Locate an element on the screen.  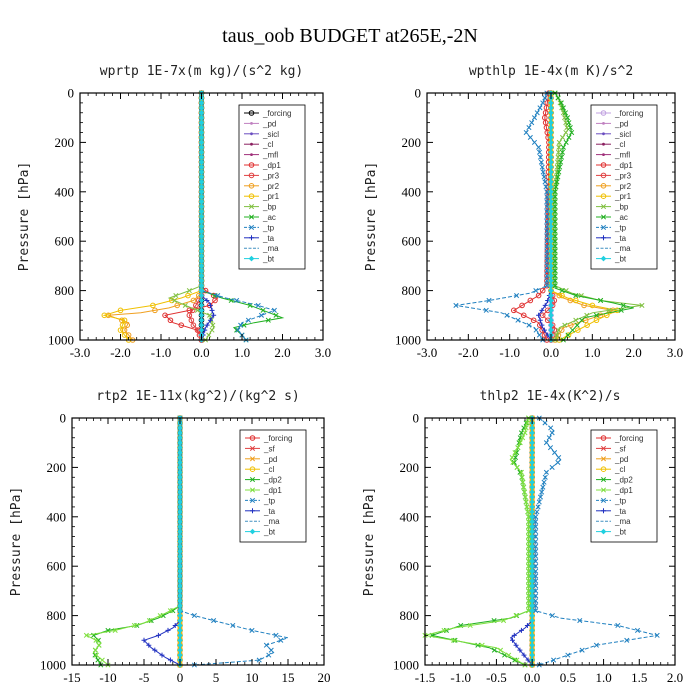
legend-label: _dp2 is located at coordinates (623, 480).